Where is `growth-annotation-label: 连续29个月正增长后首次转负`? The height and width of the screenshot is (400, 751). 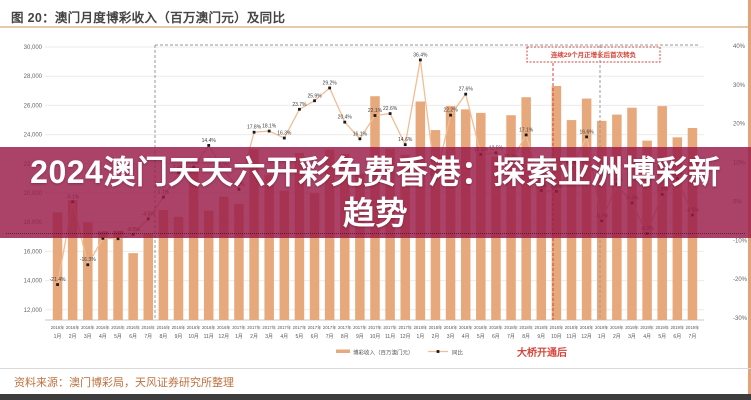 growth-annotation-label: 连续29个月正增长后首次转负 is located at coordinates (594, 54).